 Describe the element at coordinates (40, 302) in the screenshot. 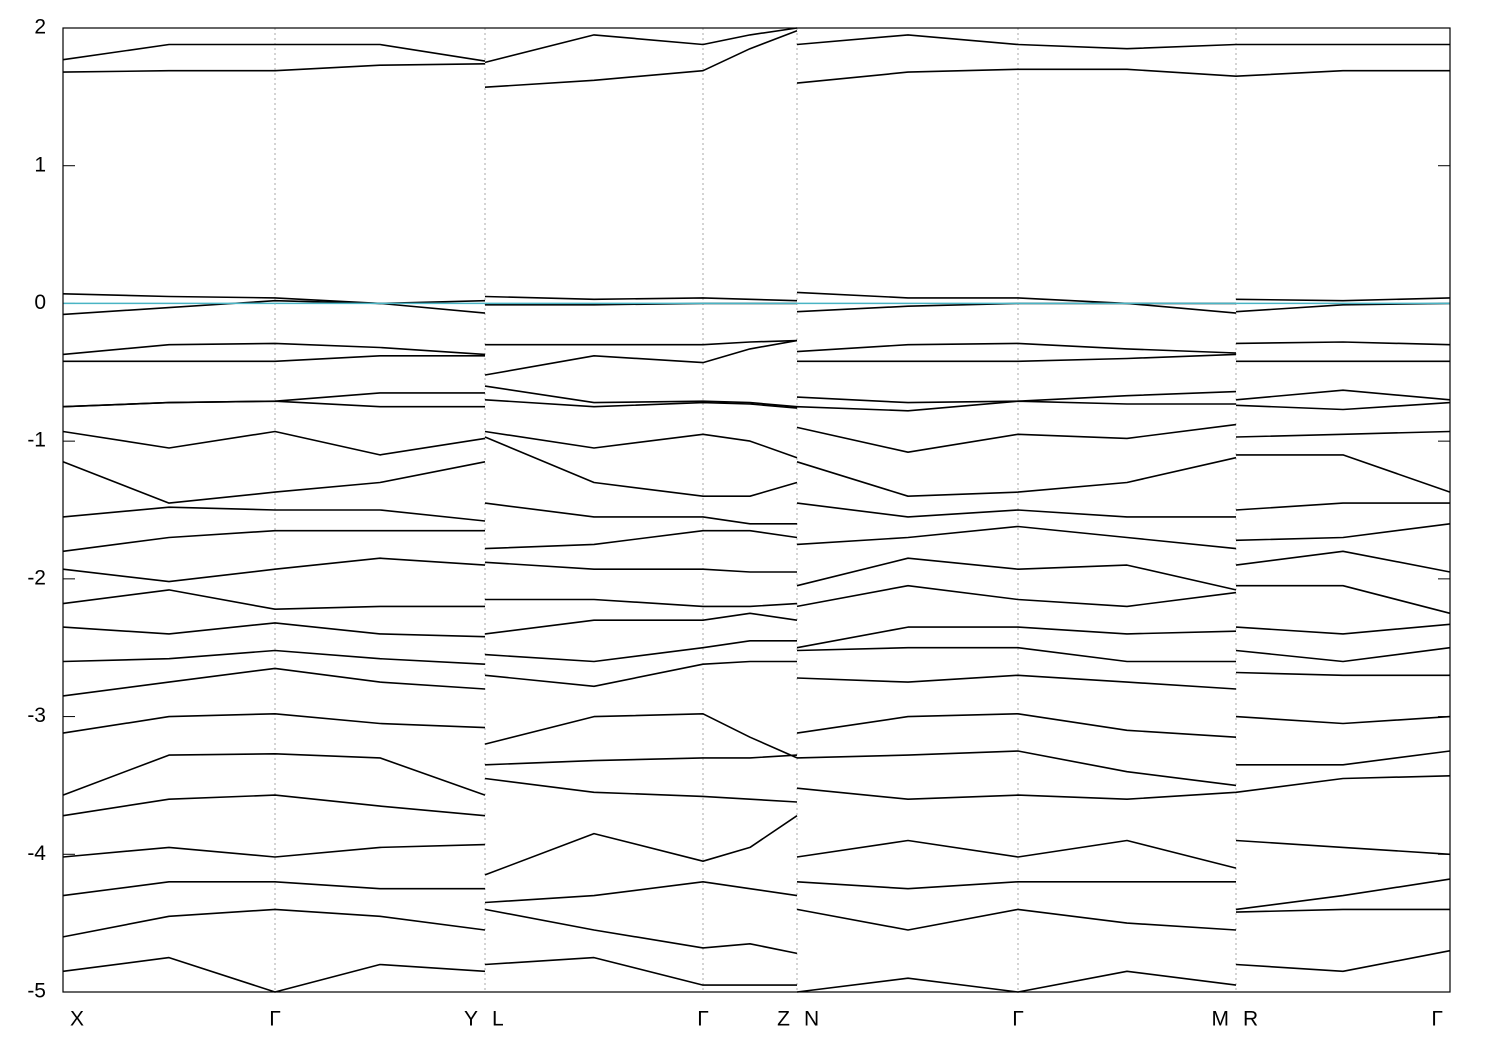

I see `y-tick-label: 0` at that location.